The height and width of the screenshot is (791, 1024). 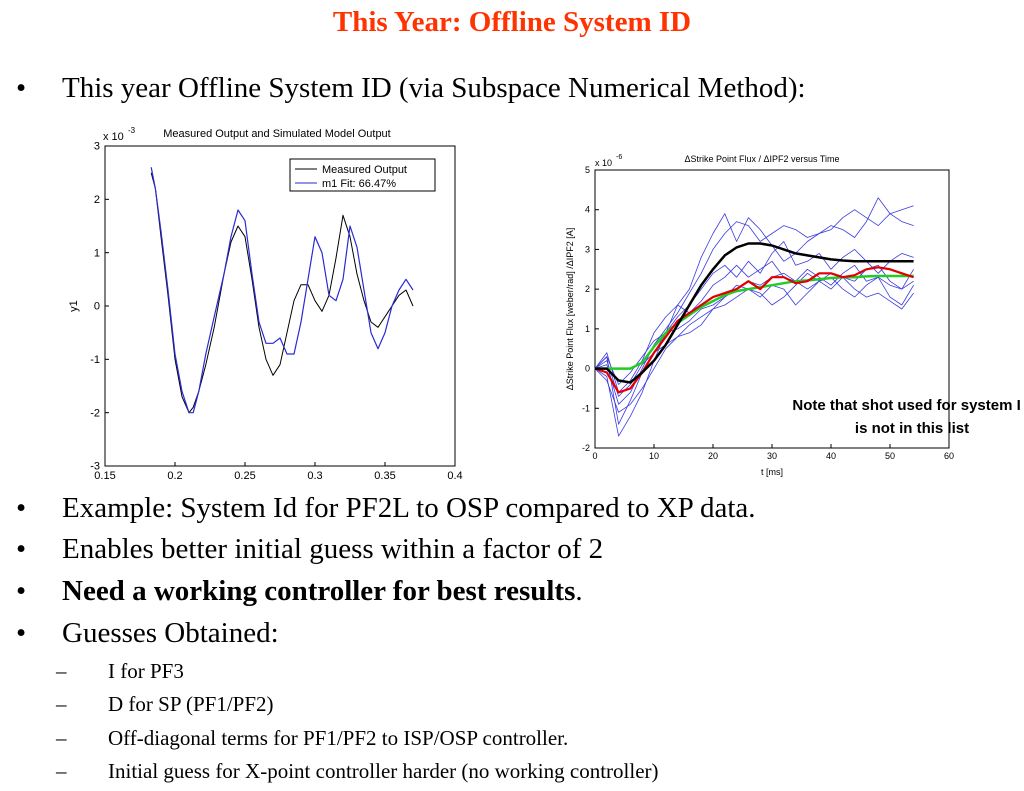 I want to click on x-tick-label: 60, so click(x=949, y=456).